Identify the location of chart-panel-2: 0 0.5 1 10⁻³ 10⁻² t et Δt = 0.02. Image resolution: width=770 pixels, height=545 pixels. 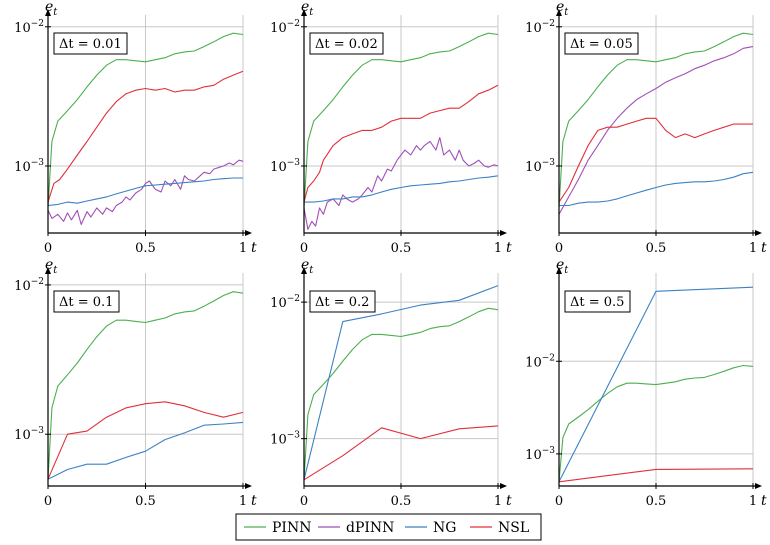
(391, 128).